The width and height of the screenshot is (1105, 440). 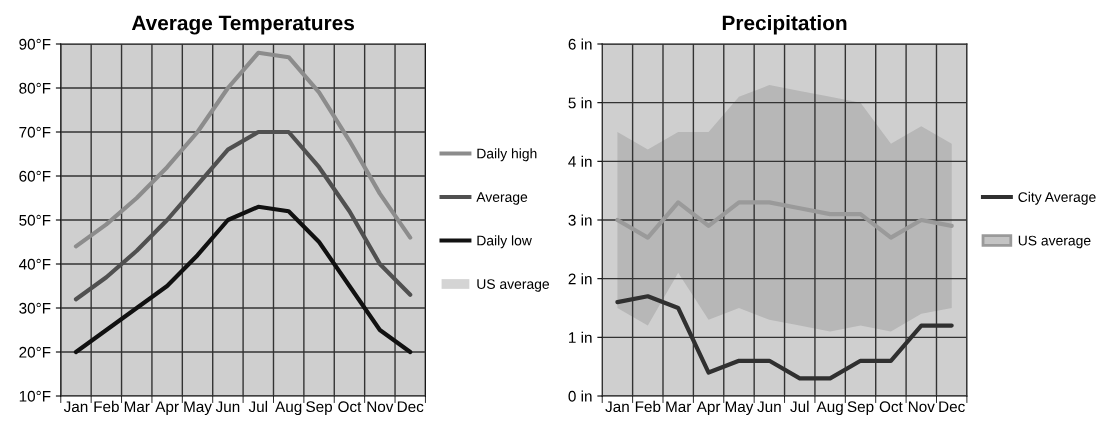 I want to click on y-tick-label: 70°F, so click(x=35, y=132).